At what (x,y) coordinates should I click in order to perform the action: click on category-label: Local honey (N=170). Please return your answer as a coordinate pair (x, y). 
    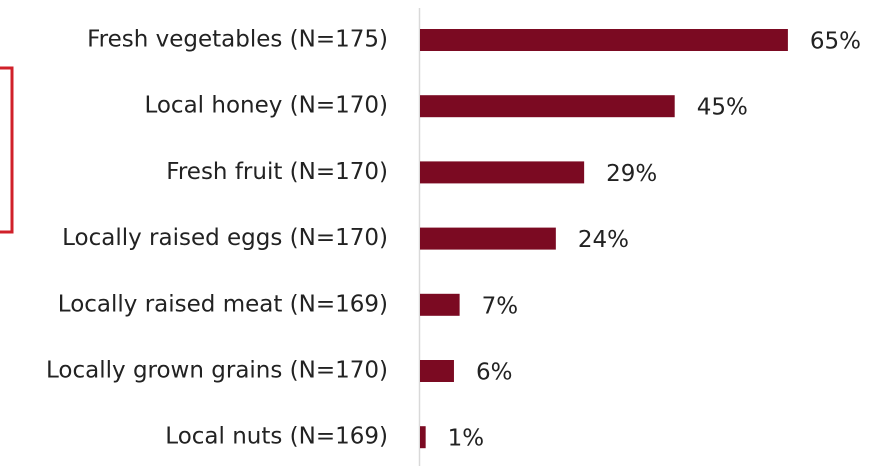
    Looking at the image, I should click on (266, 106).